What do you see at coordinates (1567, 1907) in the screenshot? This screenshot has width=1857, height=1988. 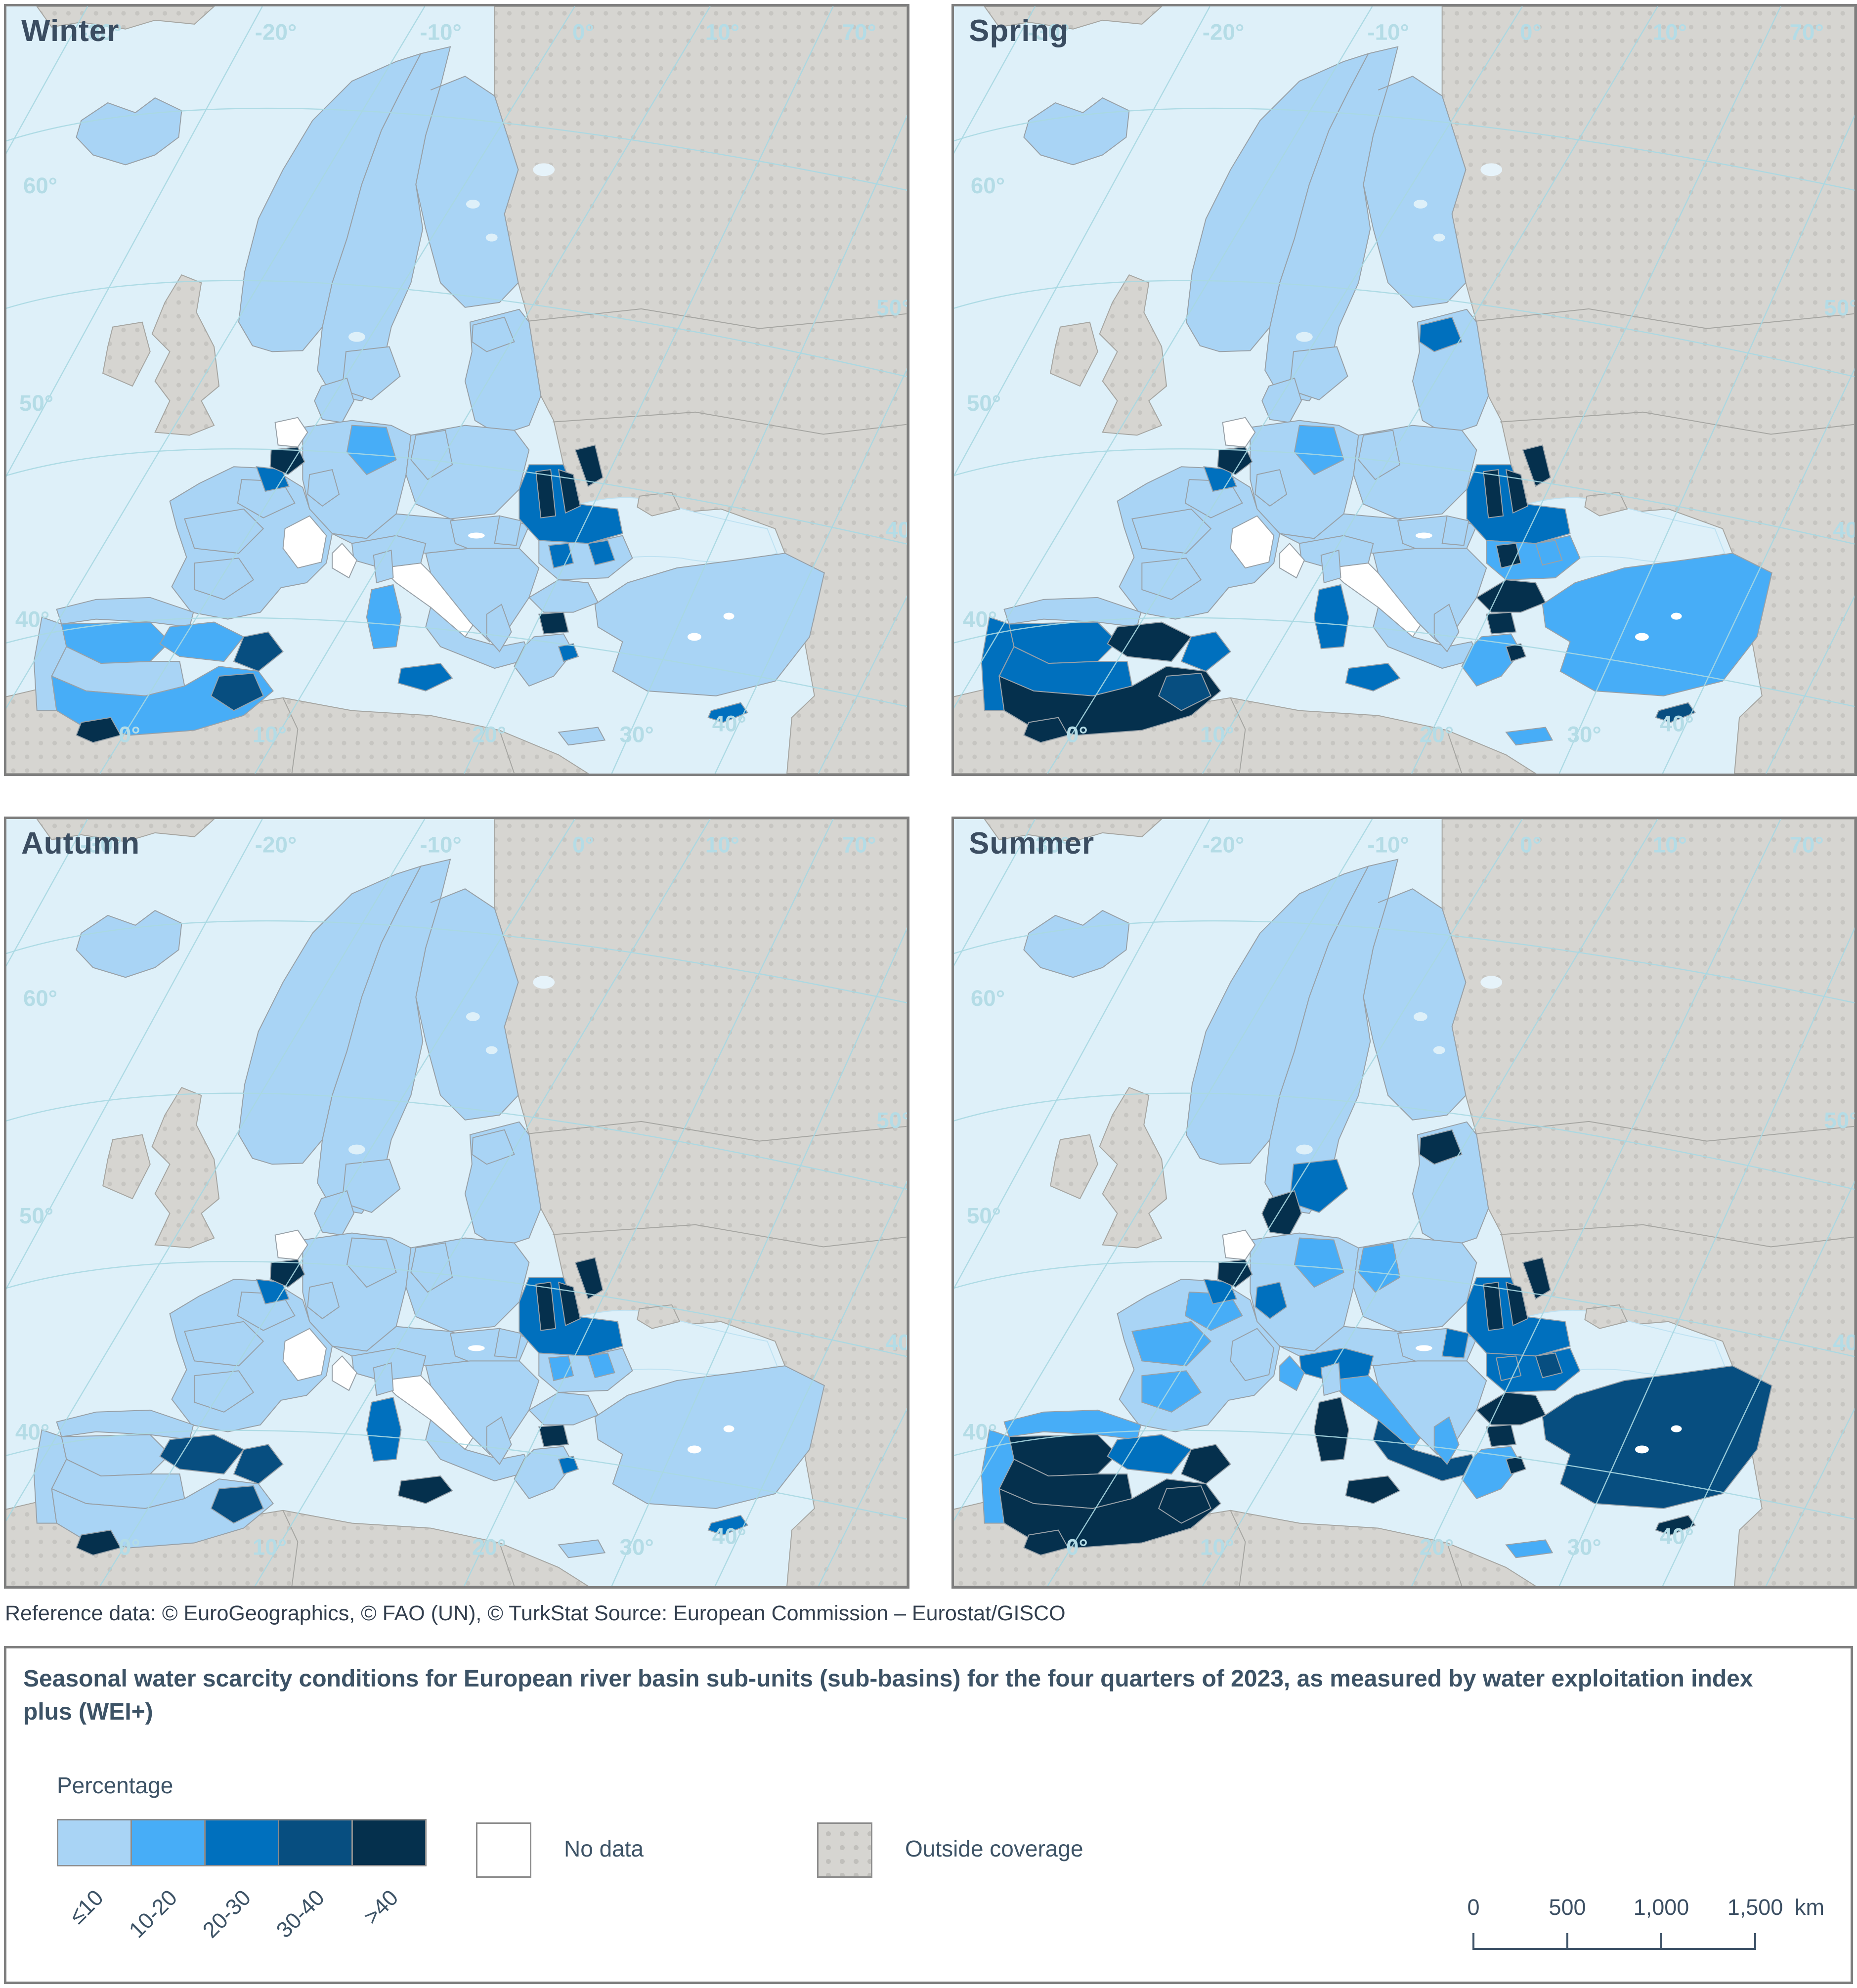 I see `scale-number: 500` at bounding box center [1567, 1907].